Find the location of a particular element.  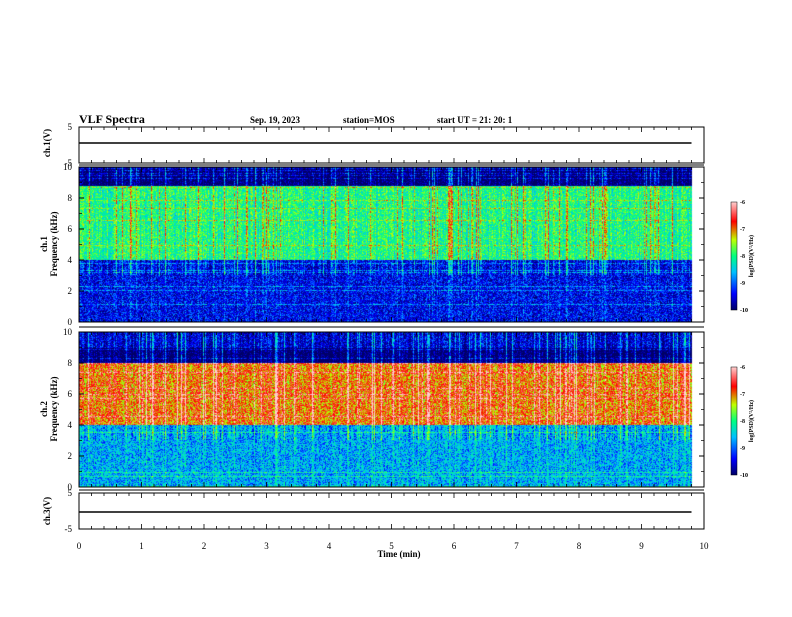

ch2-spec-axis-label-group: ch.2 Frequency (kHz) is located at coordinates (49, 408).